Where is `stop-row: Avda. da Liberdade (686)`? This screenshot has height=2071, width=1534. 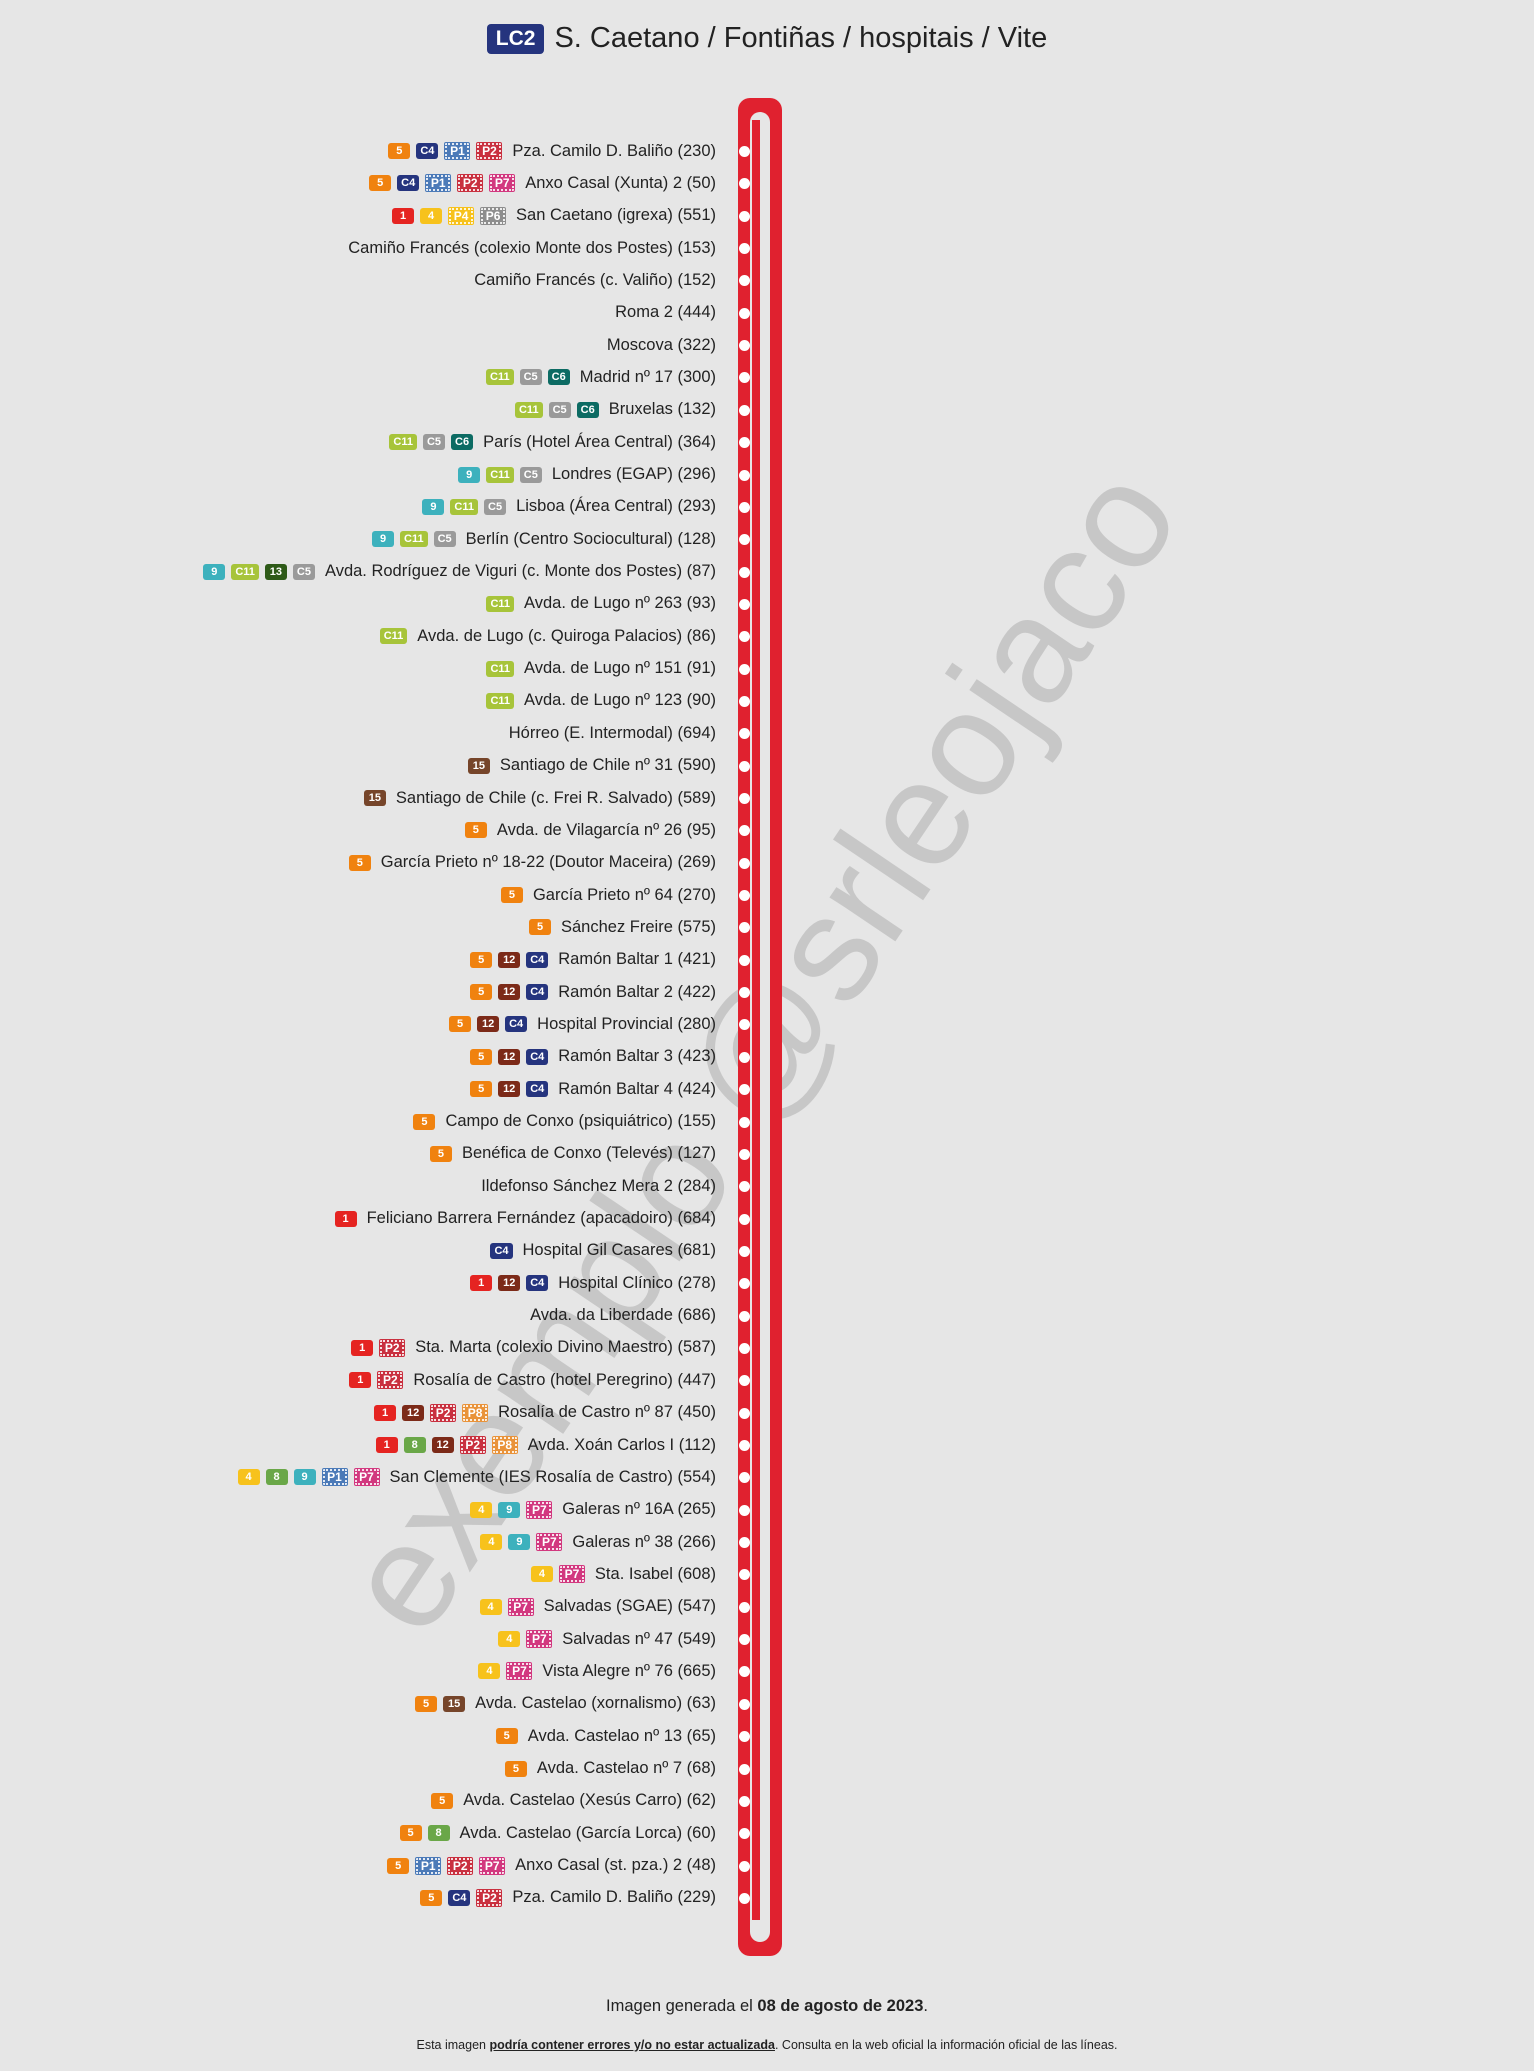 stop-row: Avda. da Liberdade (686) is located at coordinates (621, 1316).